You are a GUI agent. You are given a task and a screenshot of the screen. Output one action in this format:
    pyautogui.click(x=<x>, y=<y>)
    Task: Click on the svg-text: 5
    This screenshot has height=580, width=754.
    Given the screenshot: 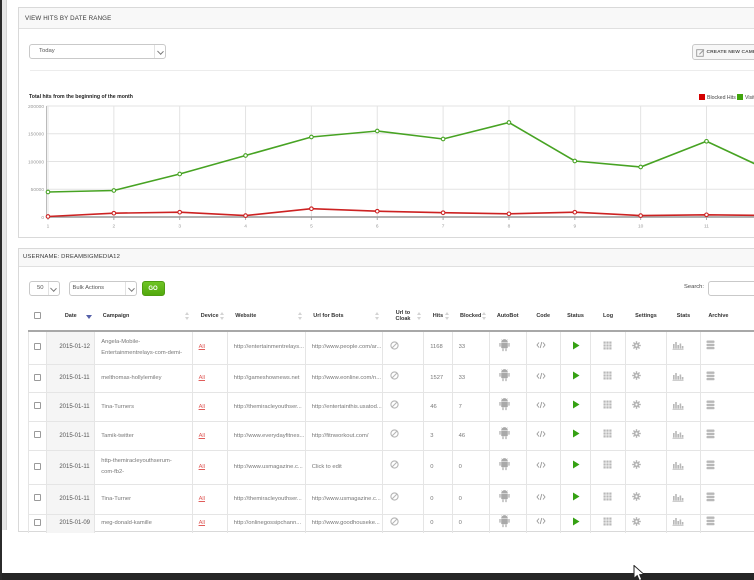 What is the action you would take?
    pyautogui.click(x=311, y=227)
    